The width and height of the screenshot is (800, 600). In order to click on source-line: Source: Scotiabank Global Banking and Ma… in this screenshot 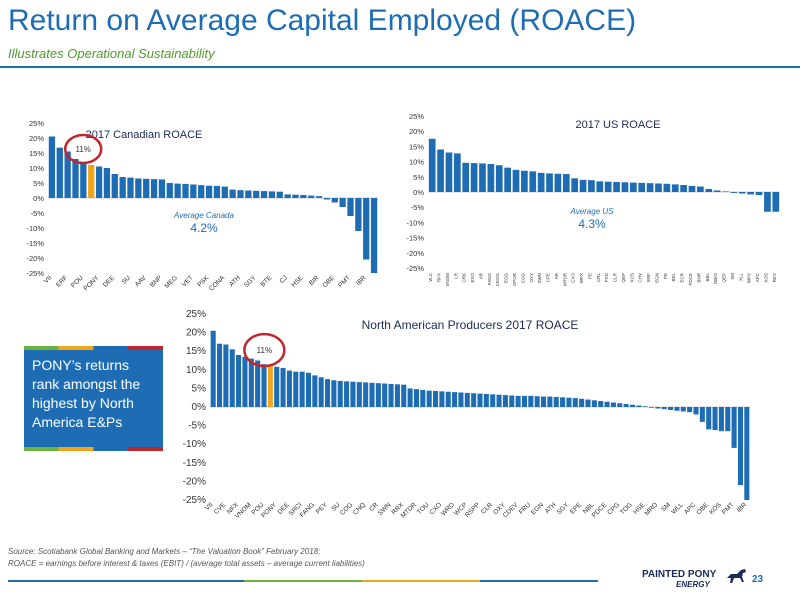, I will do `click(164, 551)`.